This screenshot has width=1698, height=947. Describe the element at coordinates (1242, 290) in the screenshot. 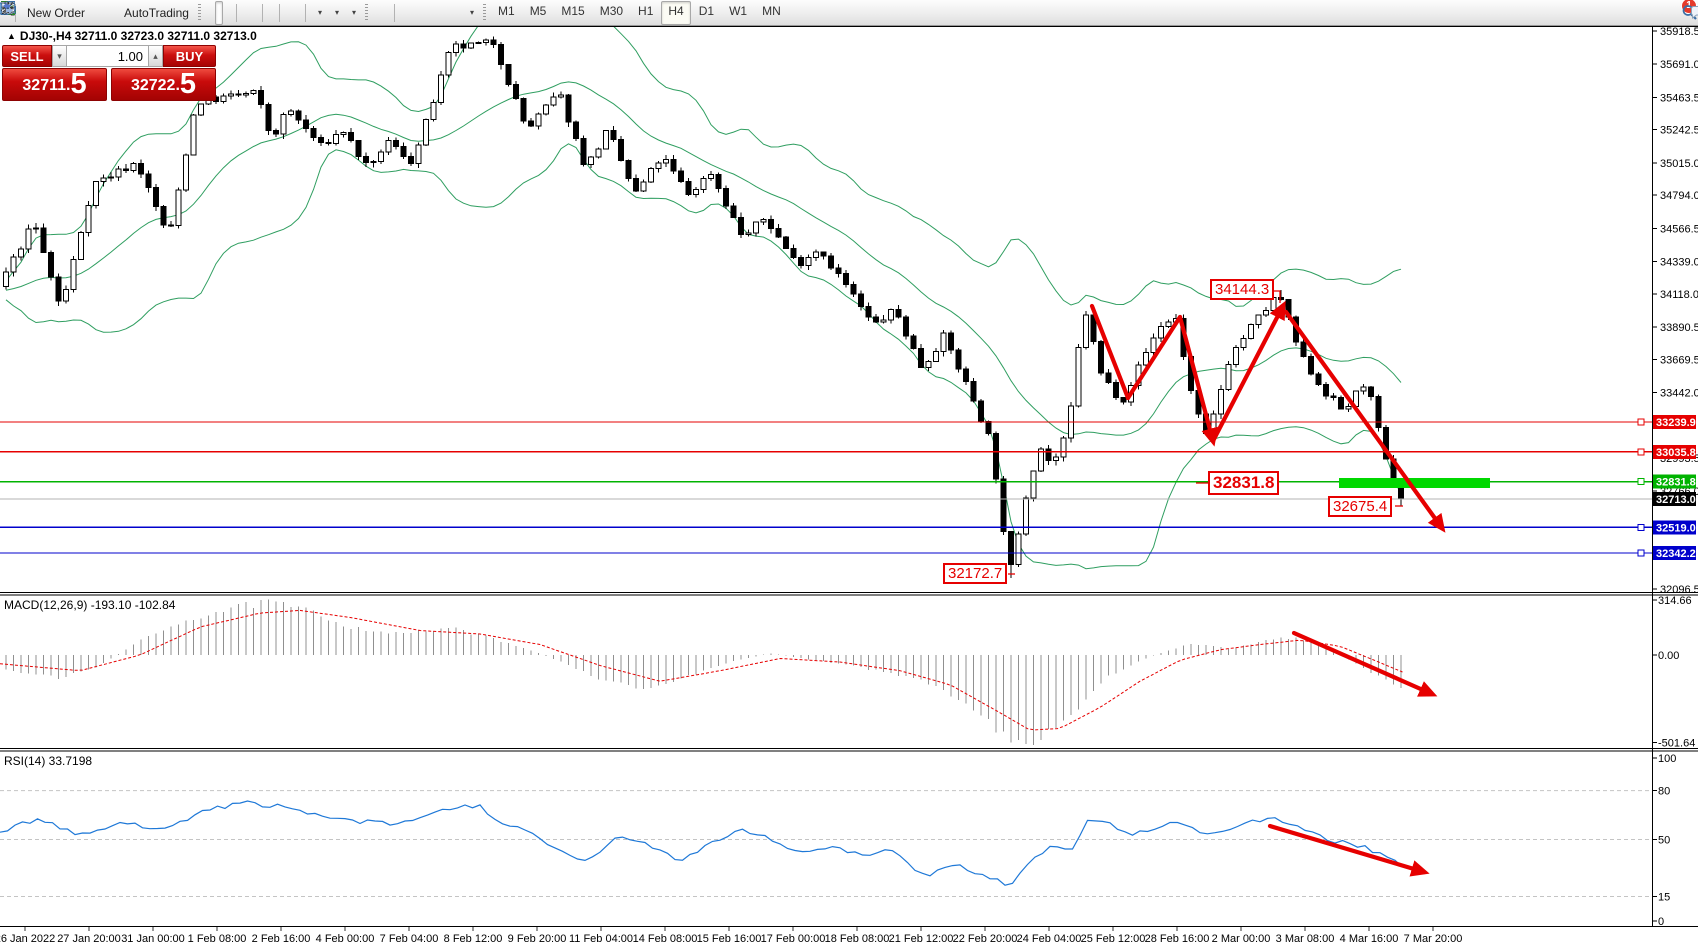

I see `price-annotation: 34144.3` at that location.